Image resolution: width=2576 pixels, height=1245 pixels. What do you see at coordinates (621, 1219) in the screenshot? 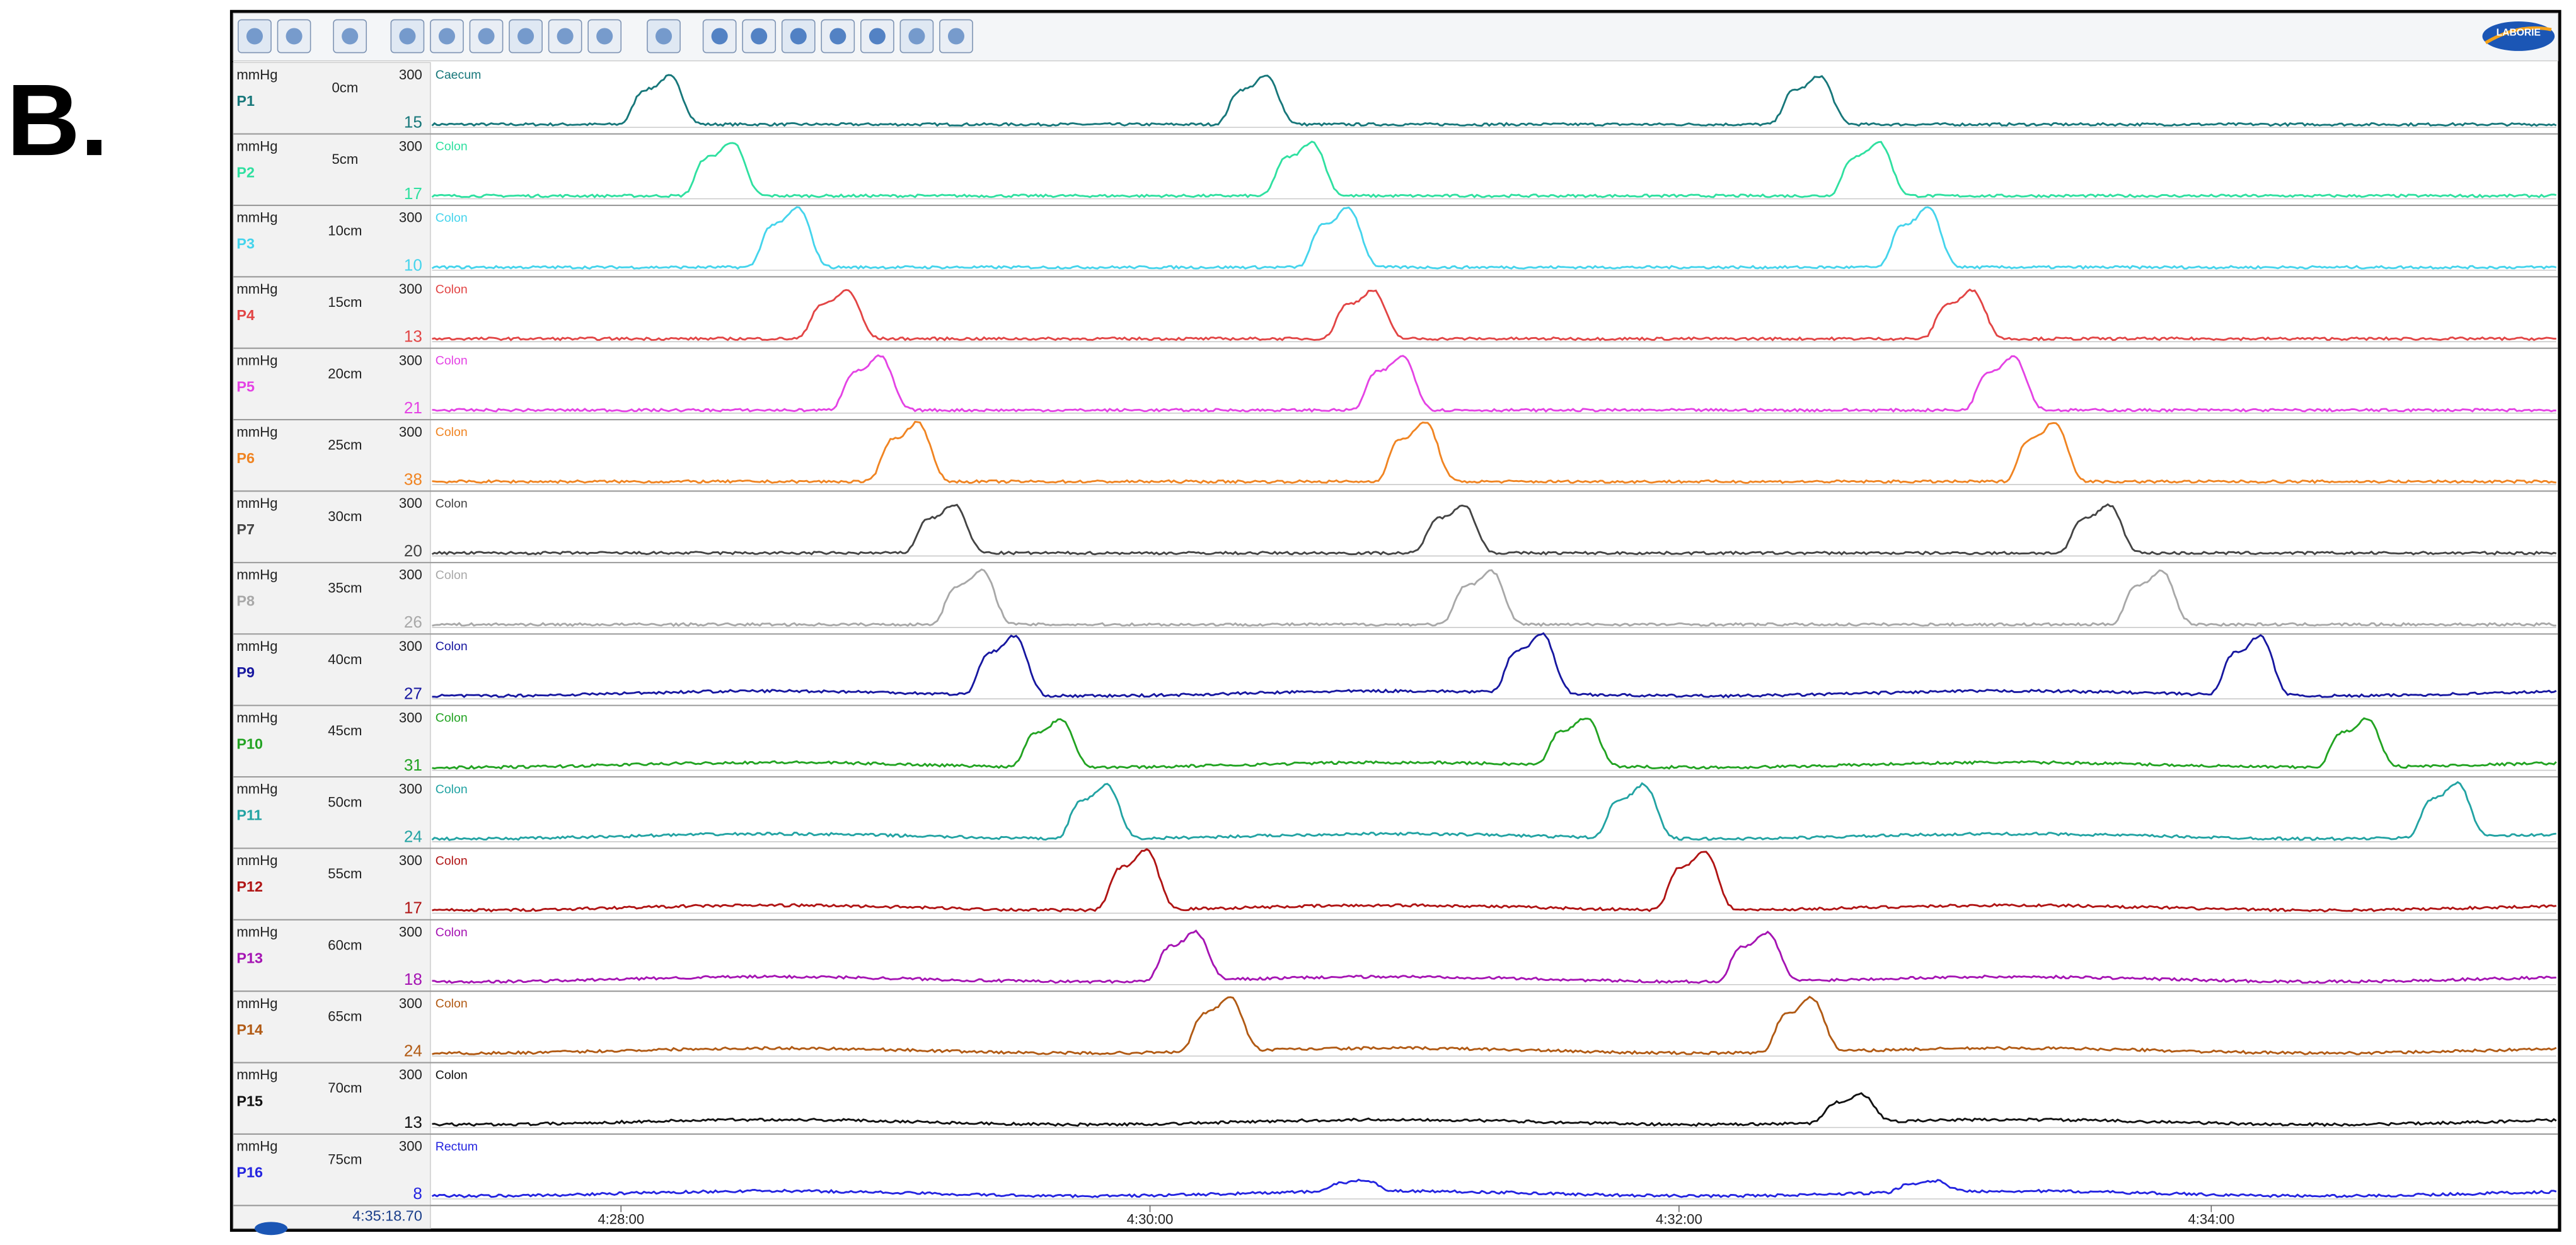
I see `time-tick-label: 4:28:00` at bounding box center [621, 1219].